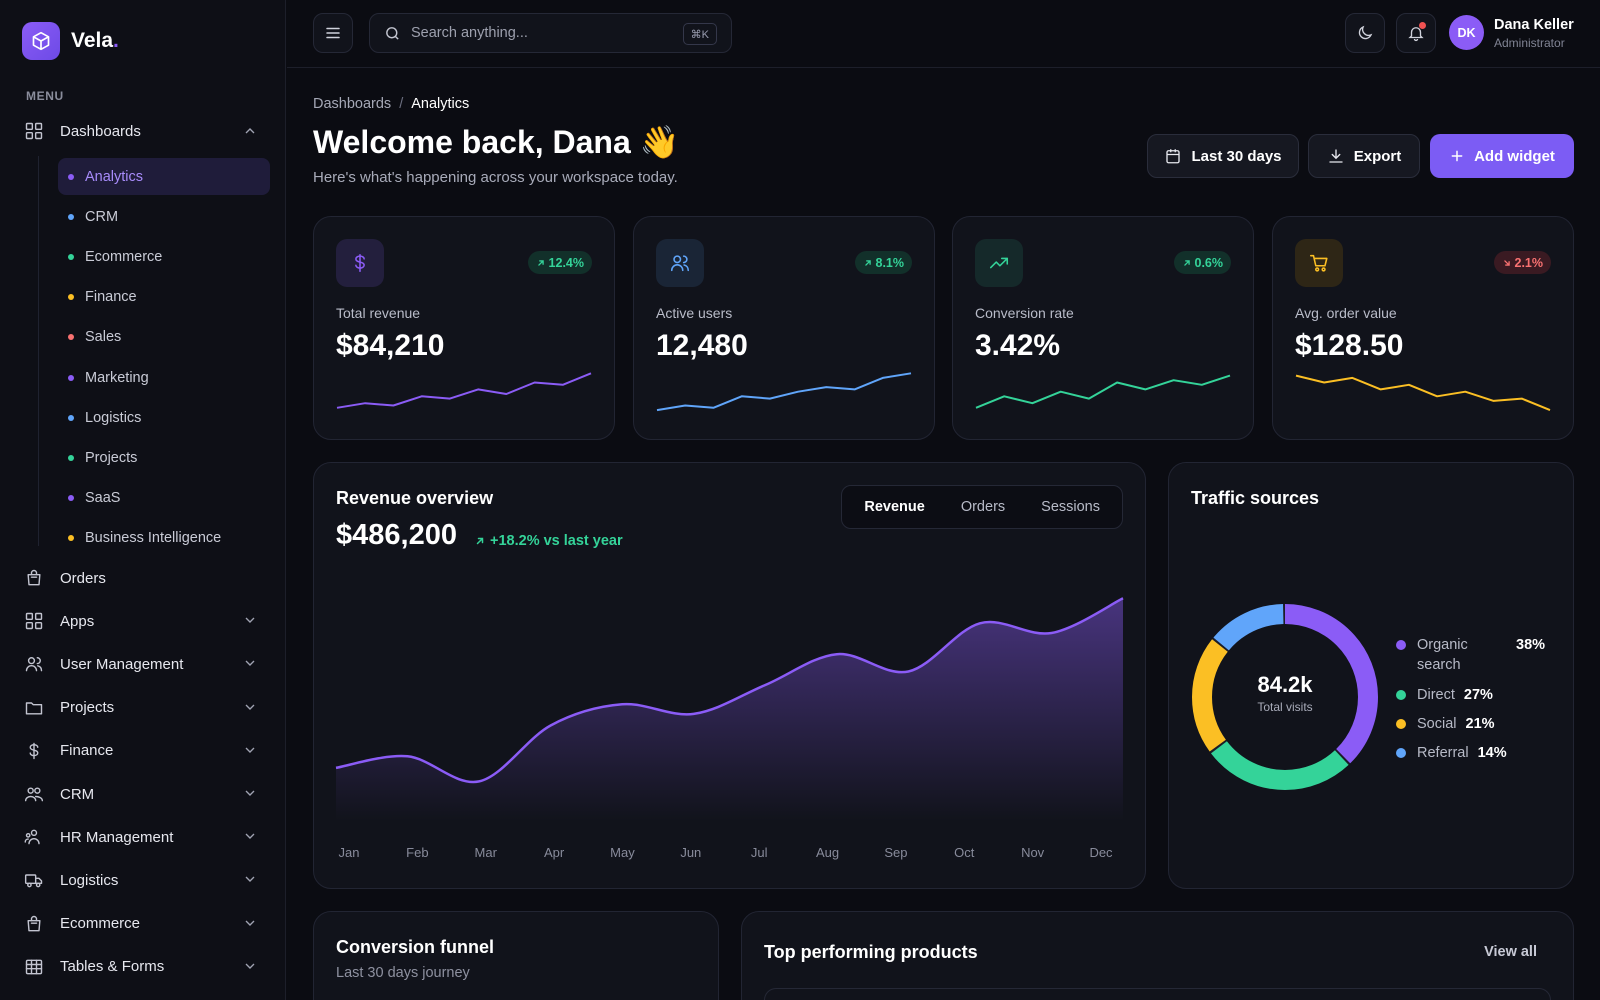 This screenshot has width=1600, height=1000. What do you see at coordinates (1466, 32) in the screenshot?
I see `avatar: DK` at bounding box center [1466, 32].